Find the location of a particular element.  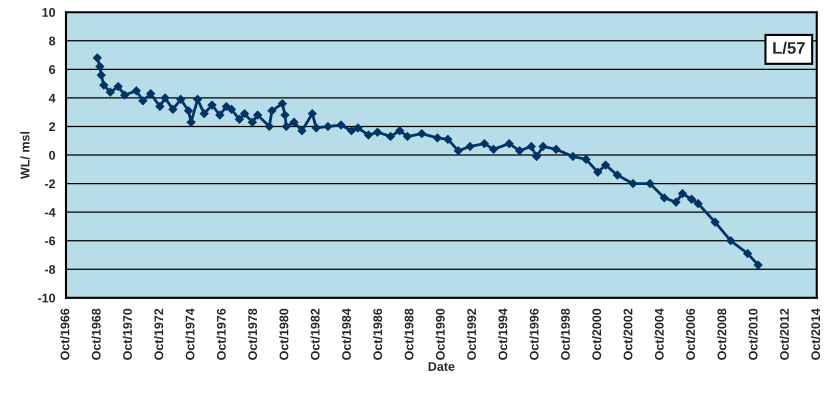

x-tick-label: Oct/2010 is located at coordinates (753, 334).